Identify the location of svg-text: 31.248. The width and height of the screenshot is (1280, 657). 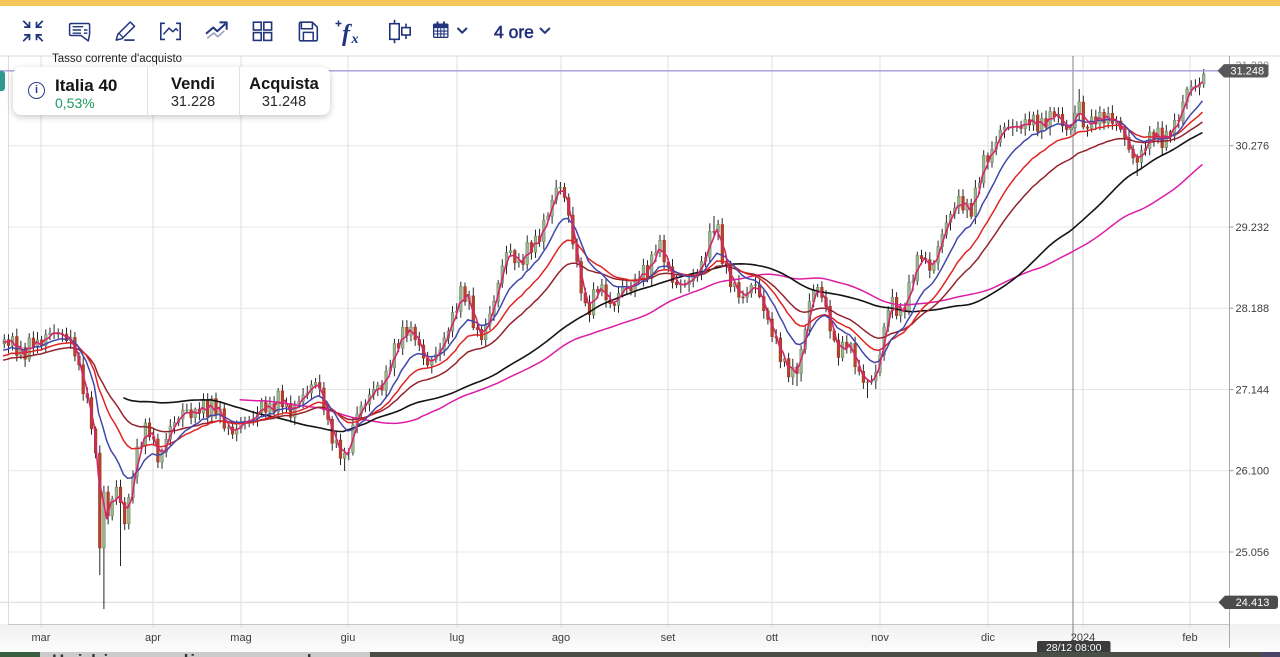
(1247, 72).